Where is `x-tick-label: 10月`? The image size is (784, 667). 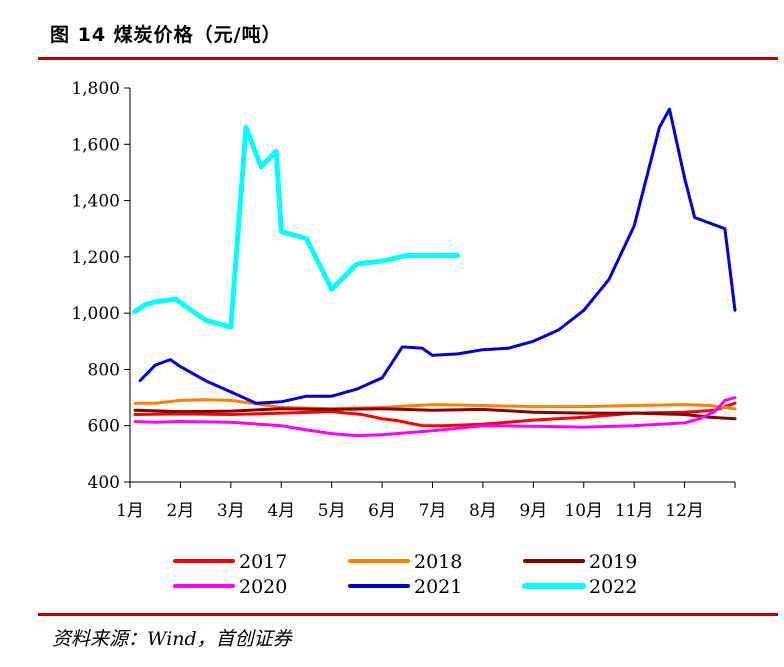 x-tick-label: 10月 is located at coordinates (583, 511).